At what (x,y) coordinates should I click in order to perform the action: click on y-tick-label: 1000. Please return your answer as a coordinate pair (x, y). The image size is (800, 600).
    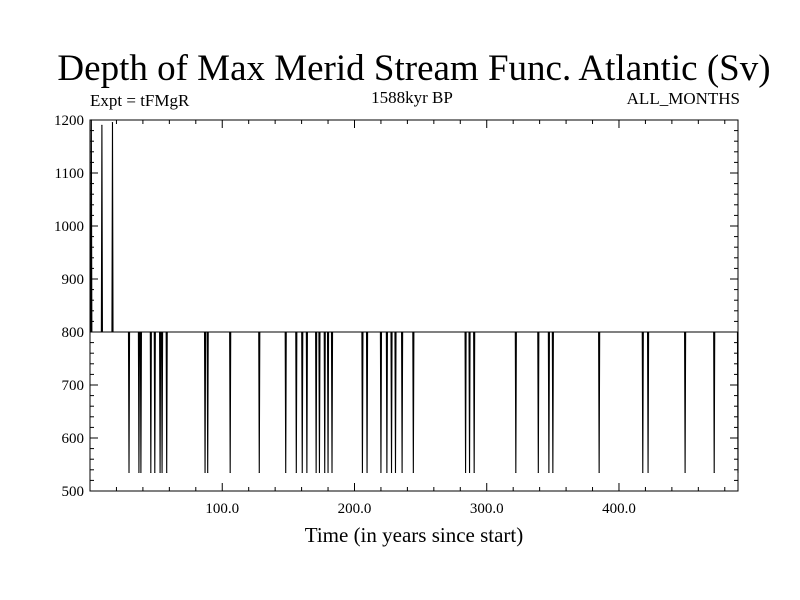
    Looking at the image, I should click on (69, 227).